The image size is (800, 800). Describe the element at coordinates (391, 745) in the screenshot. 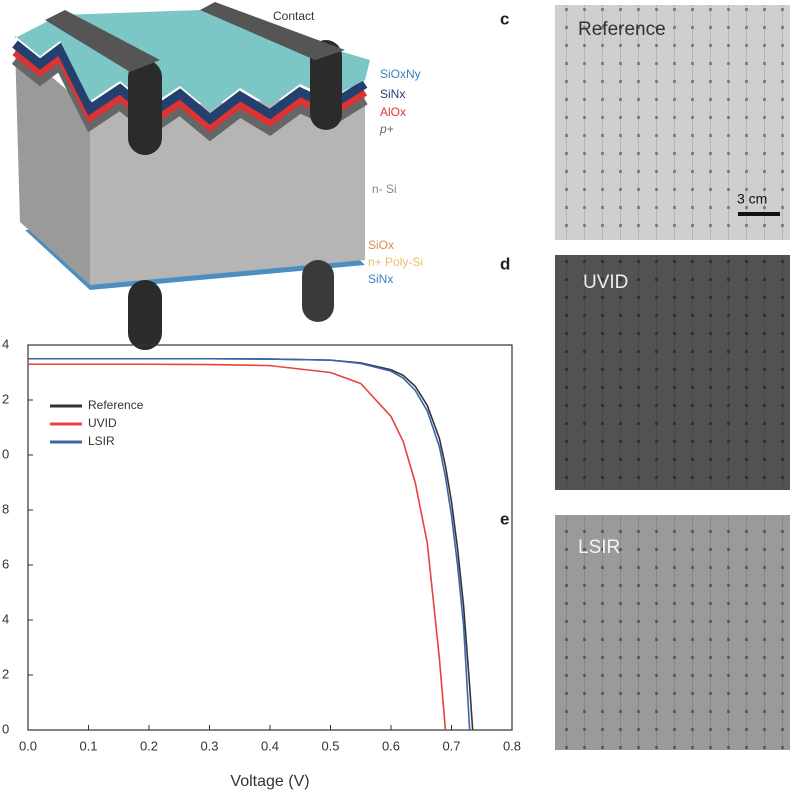

I see `x-tick-label: 0.6` at that location.